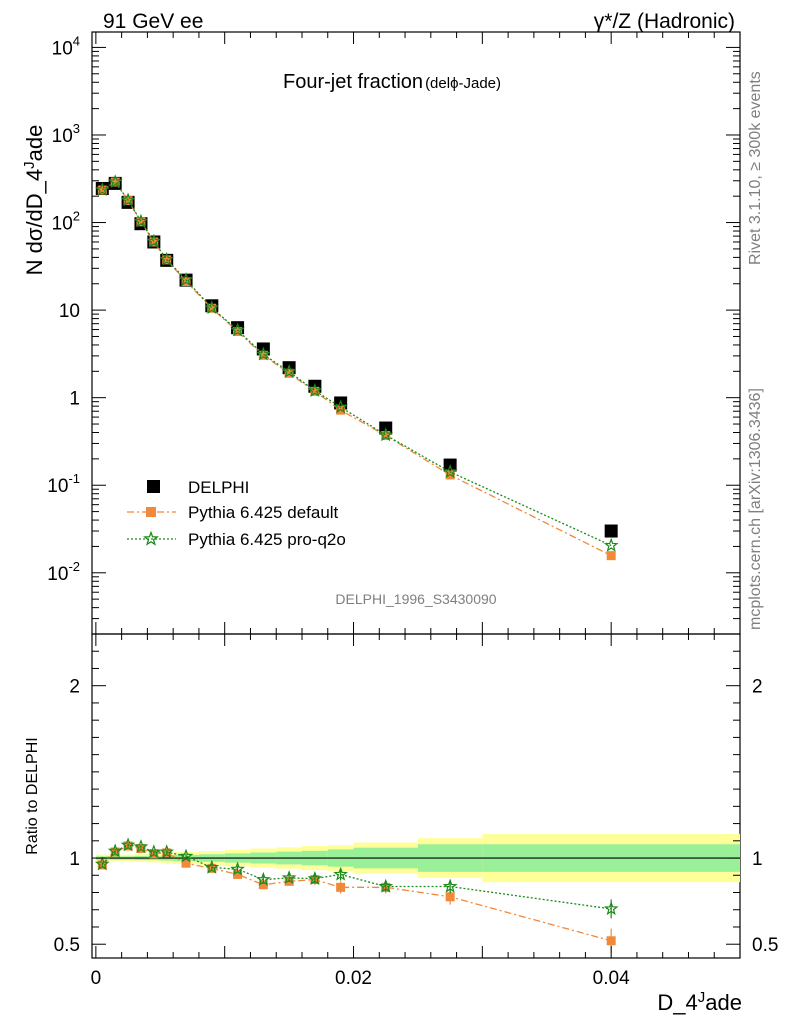 The height and width of the screenshot is (1024, 786). I want to click on main-y-axis-title: N dσ/dD_4Jade, so click(34, 200).